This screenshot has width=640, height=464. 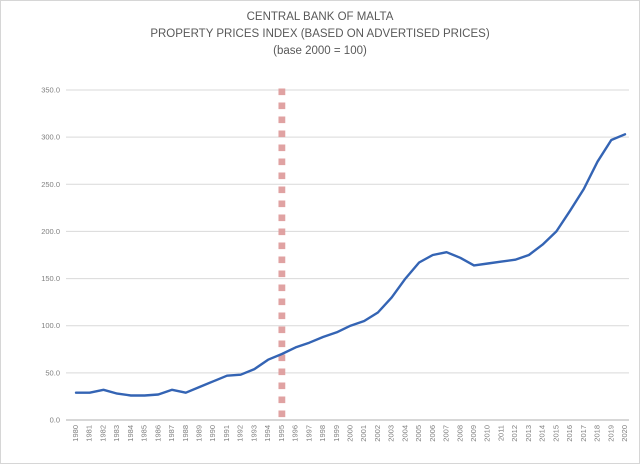 What do you see at coordinates (144, 433) in the screenshot?
I see `x-tick-label: 1985` at bounding box center [144, 433].